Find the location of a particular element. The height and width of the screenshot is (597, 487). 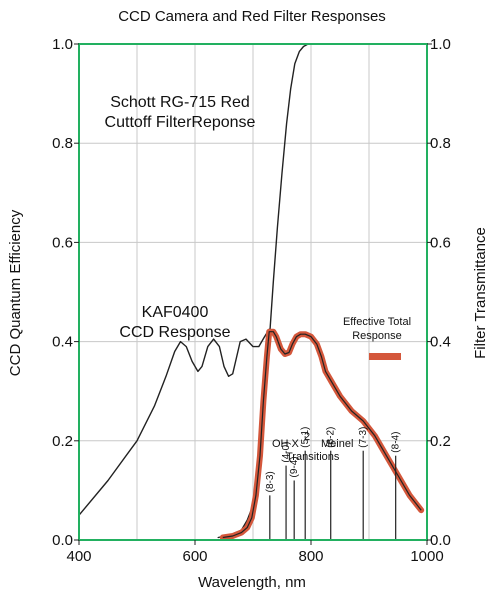

y-tick-label-right-0: 0.0 is located at coordinates (440, 540).